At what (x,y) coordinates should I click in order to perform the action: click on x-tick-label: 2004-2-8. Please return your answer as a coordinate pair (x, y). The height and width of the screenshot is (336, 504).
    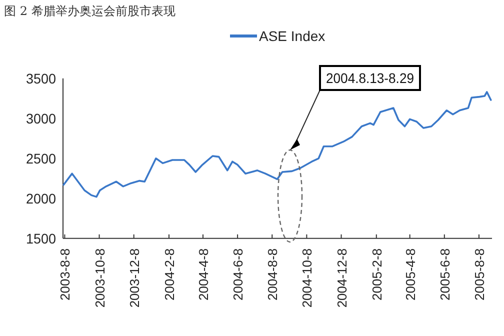
    Looking at the image, I should click on (169, 274).